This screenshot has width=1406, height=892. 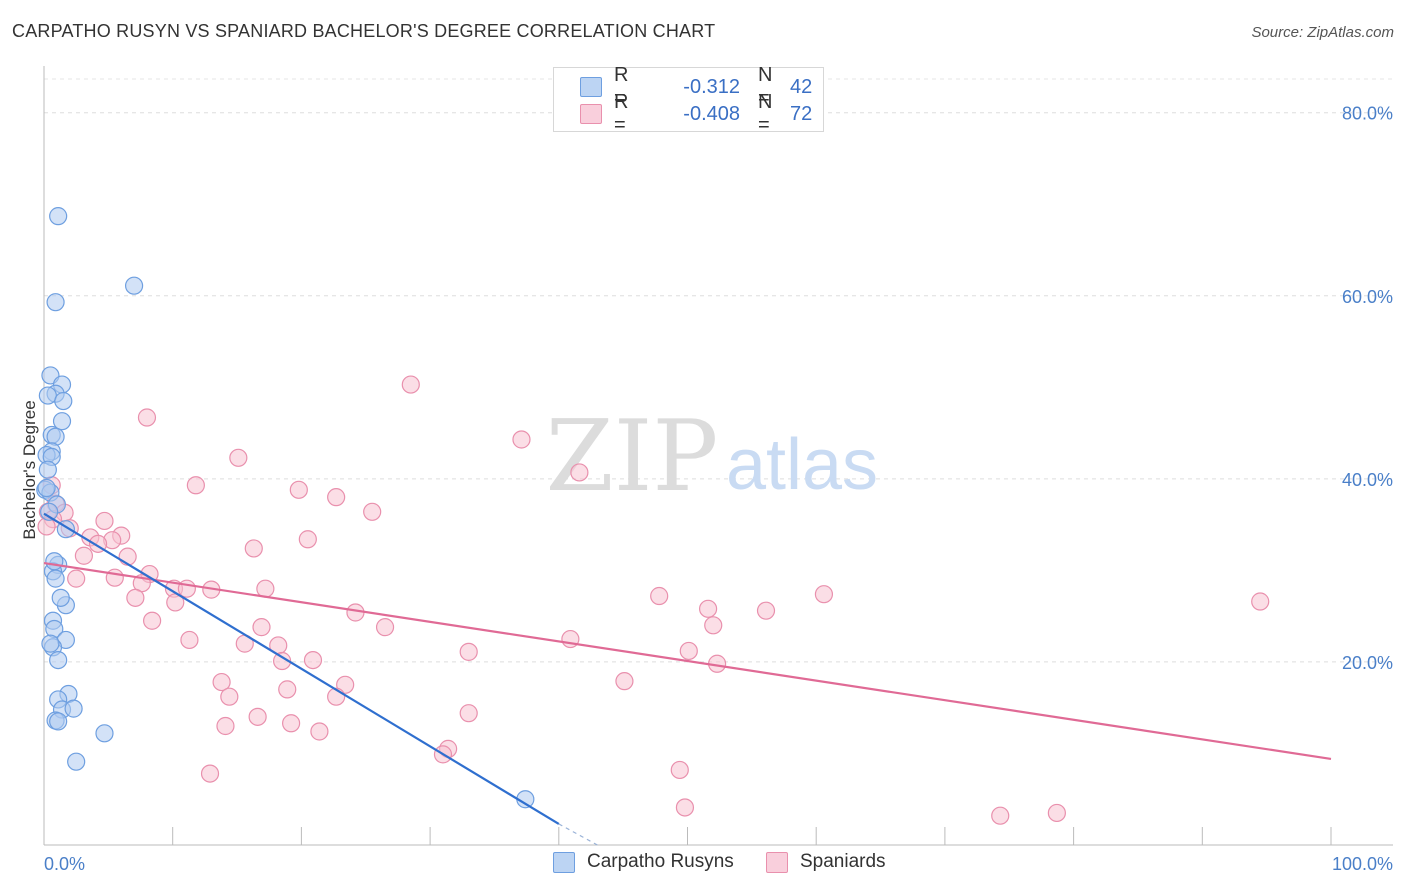 I want to click on legend-r-value: -0.312, so click(x=711, y=86).